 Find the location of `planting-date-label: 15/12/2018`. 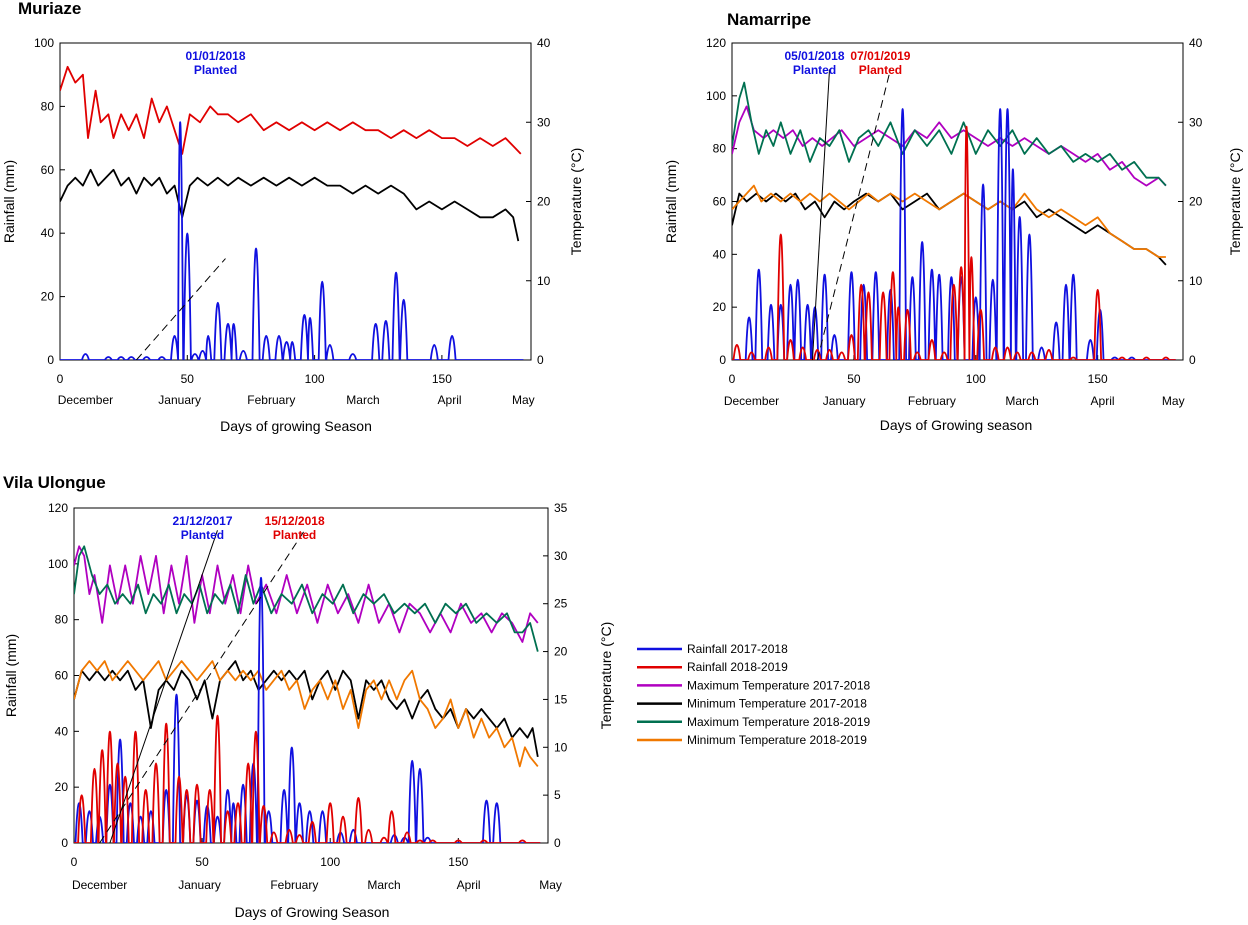

planting-date-label: 15/12/2018 is located at coordinates (295, 521).